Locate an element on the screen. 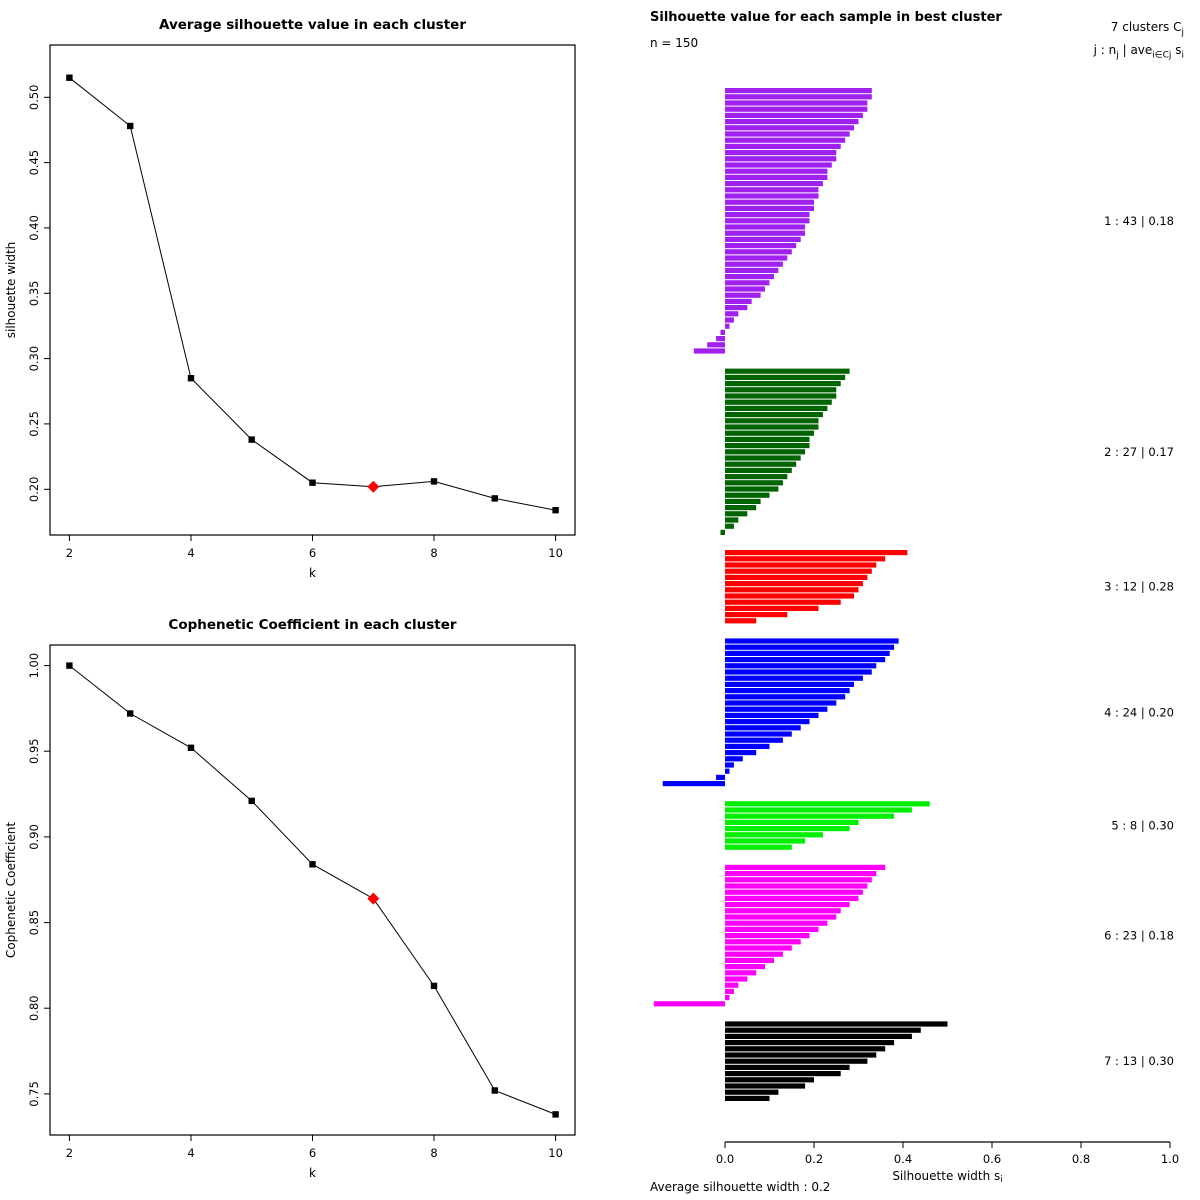 The image size is (1200, 1200). cluster-count-text: 7 clusters C is located at coordinates (1146, 27).